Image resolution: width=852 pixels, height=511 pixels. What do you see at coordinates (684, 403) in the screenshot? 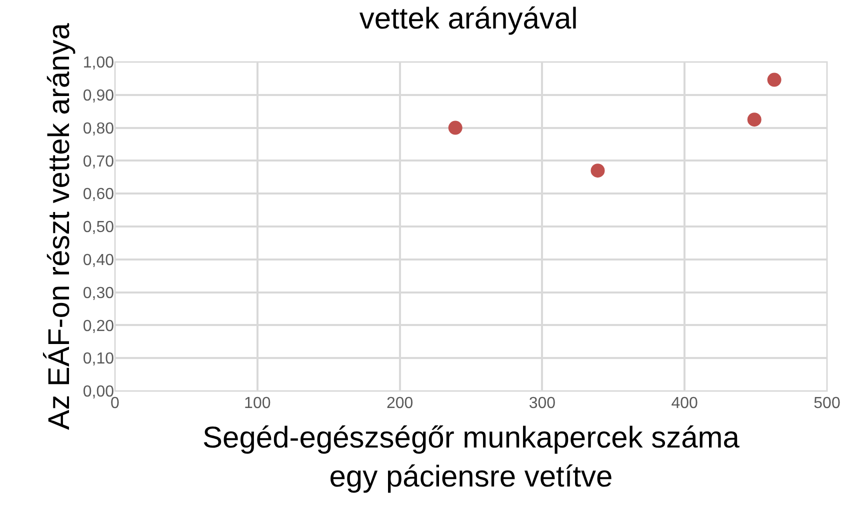
I see `x-tick-label: 400` at bounding box center [684, 403].